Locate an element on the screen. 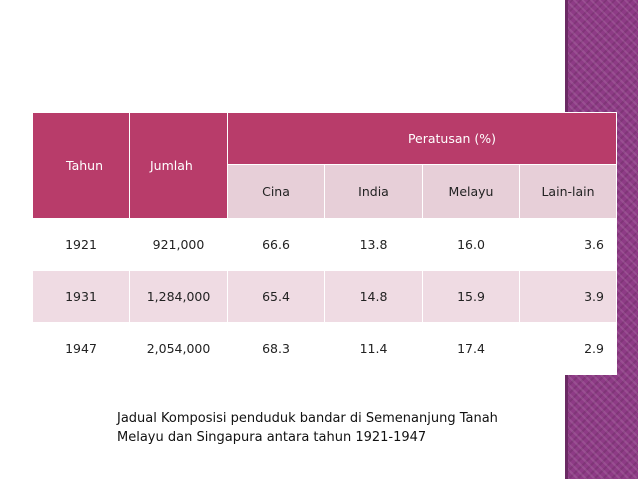  cell-tahun: 1931 is located at coordinates (81, 296).